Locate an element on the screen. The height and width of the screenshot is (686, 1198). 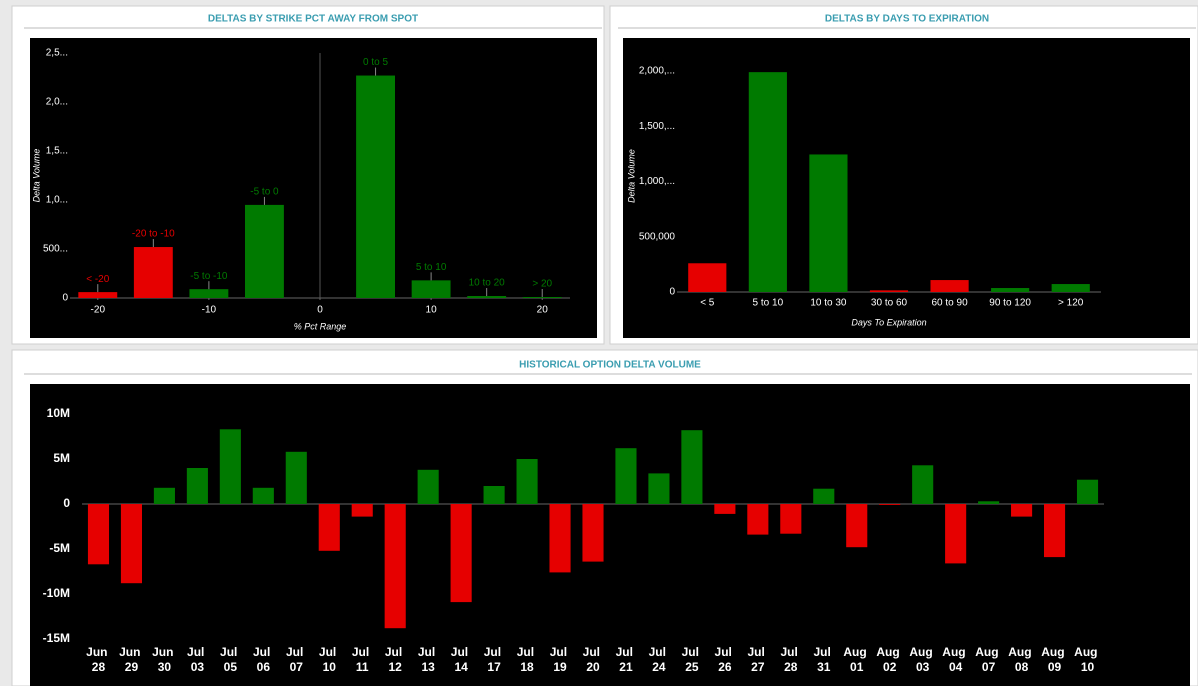
x-tick-label: 0 is located at coordinates (320, 310).